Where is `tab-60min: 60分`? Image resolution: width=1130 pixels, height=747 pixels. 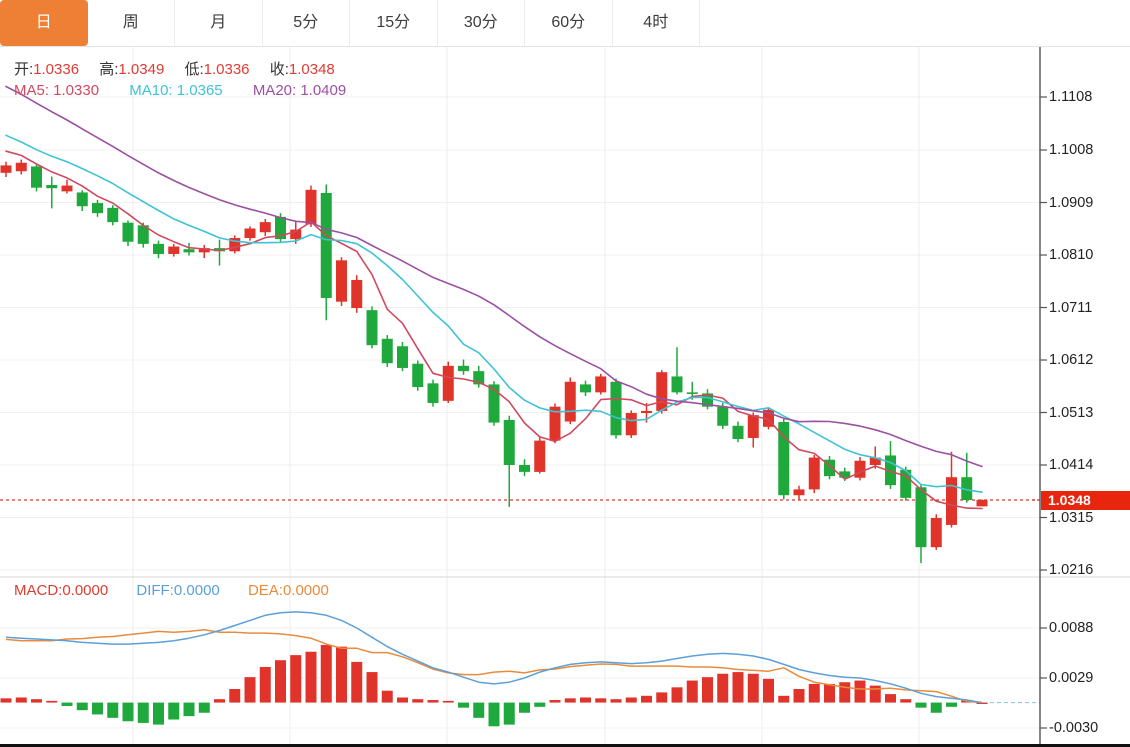 tab-60min: 60分 is located at coordinates (569, 23).